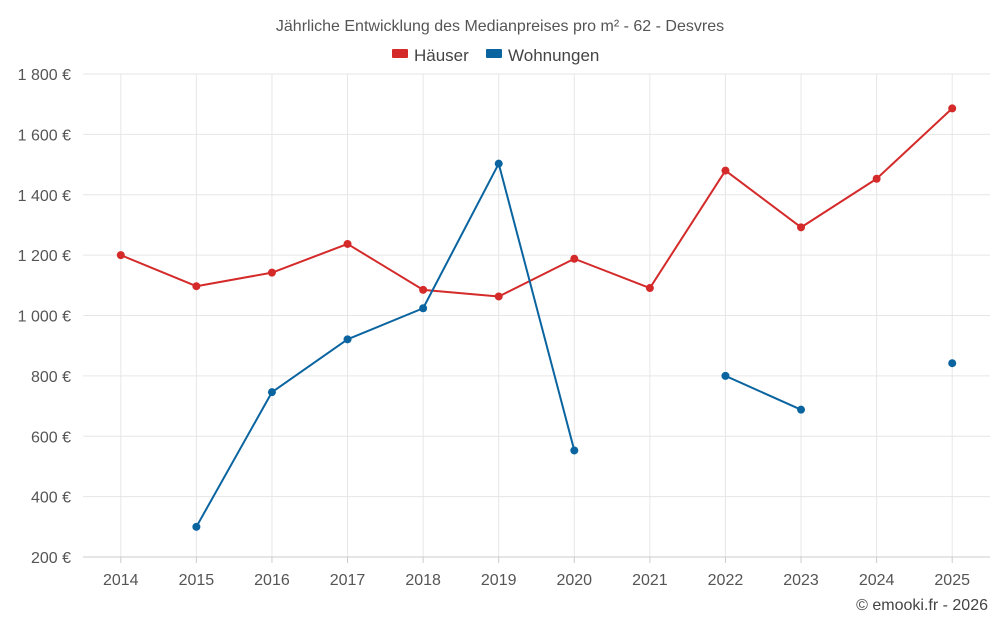  What do you see at coordinates (423, 580) in the screenshot?
I see `x-tick-label: 2018` at bounding box center [423, 580].